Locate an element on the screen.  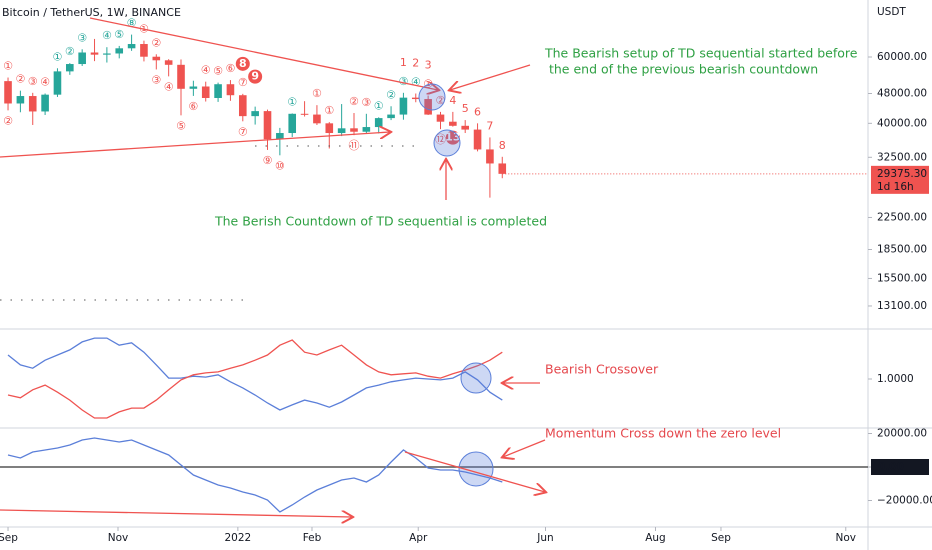
td-label: 9 is located at coordinates (255, 76).